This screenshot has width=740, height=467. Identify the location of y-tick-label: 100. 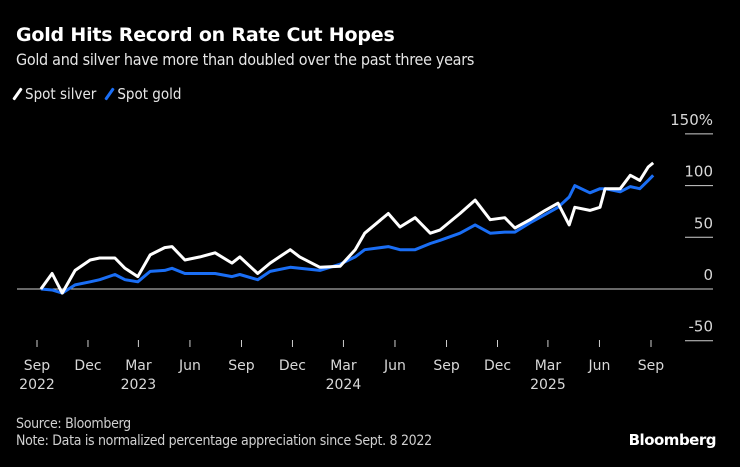
(698, 172).